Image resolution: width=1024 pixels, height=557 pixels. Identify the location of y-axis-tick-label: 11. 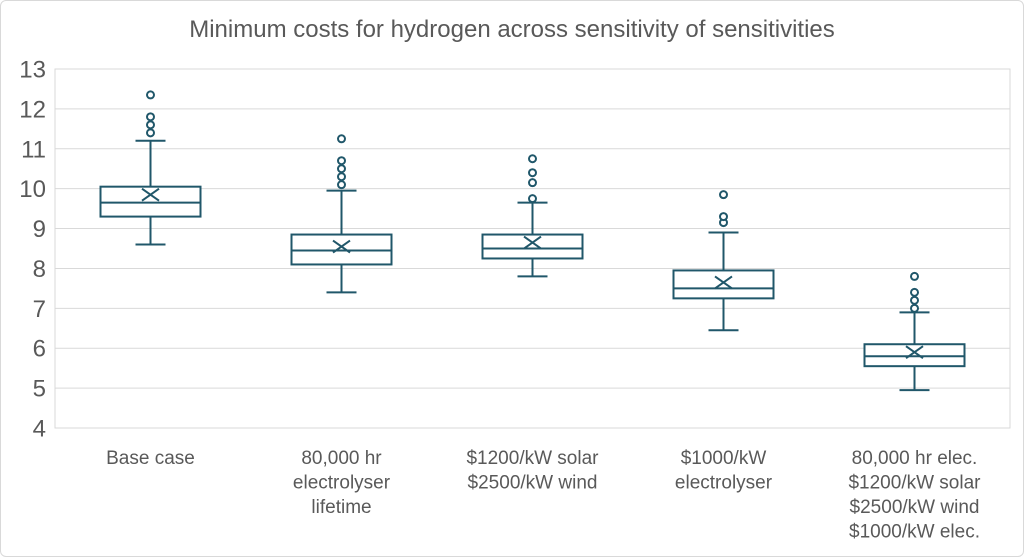
(33, 149).